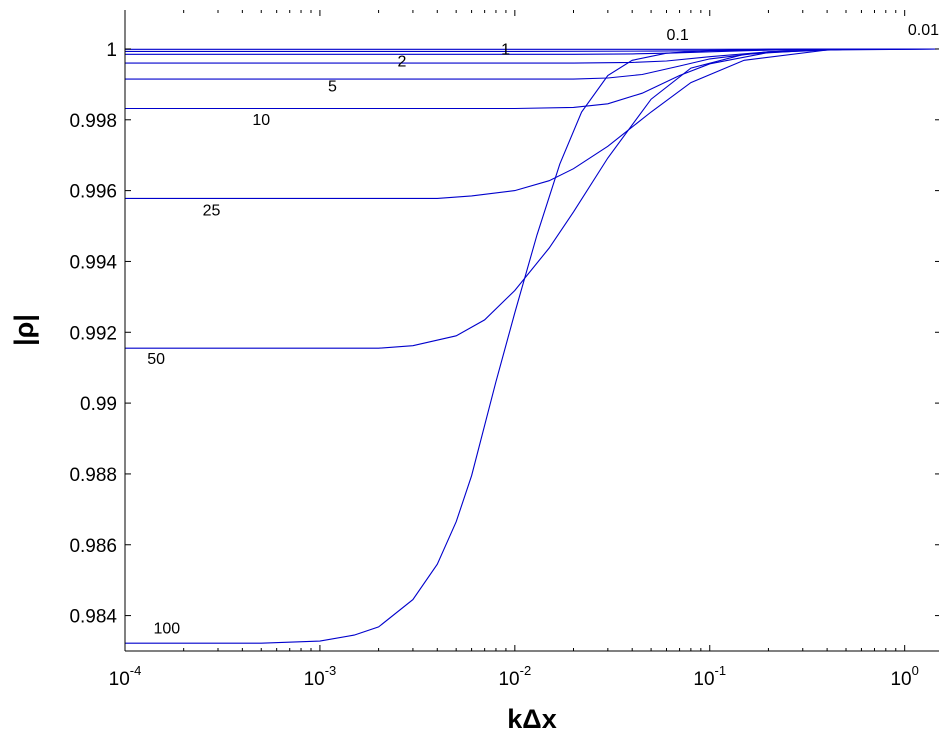  What do you see at coordinates (904, 676) in the screenshot?
I see `x-tick-label: 10⁰` at bounding box center [904, 676].